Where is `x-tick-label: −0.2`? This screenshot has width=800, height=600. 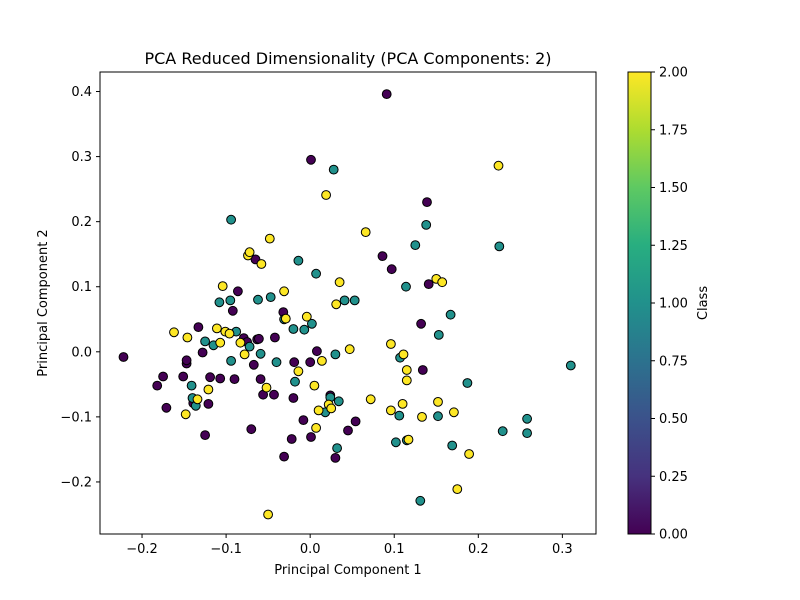 x-tick-label: −0.2 is located at coordinates (142, 549).